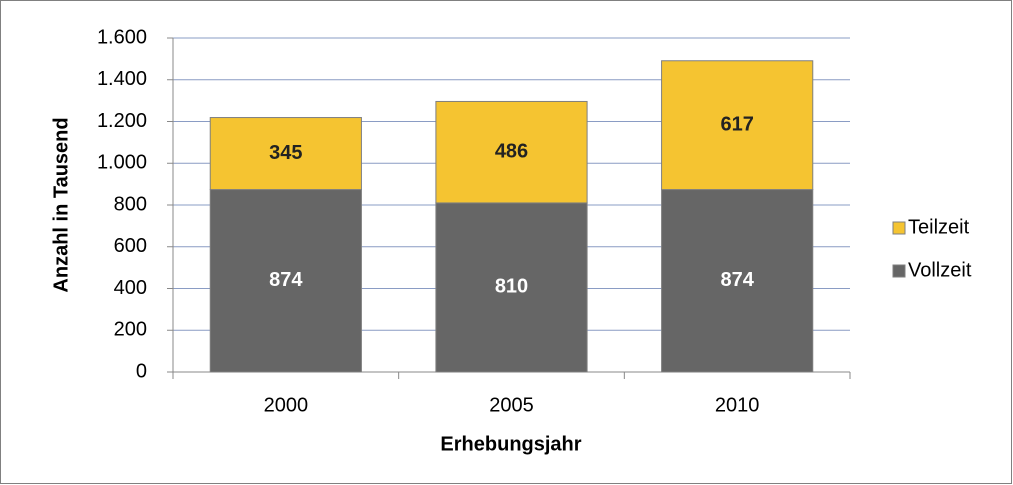 The image size is (1013, 485). Describe the element at coordinates (122, 163) in the screenshot. I see `y-tick-label: 1.000` at that location.